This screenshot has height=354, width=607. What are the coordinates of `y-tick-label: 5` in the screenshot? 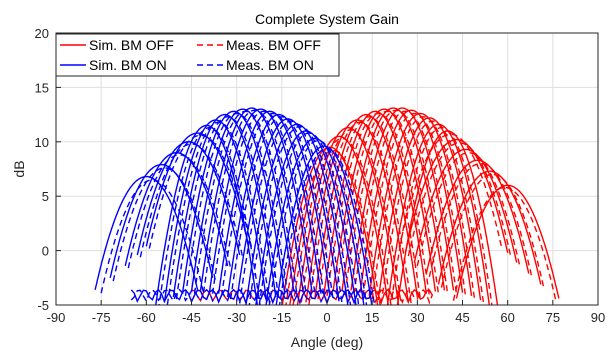 It's located at (45, 196).